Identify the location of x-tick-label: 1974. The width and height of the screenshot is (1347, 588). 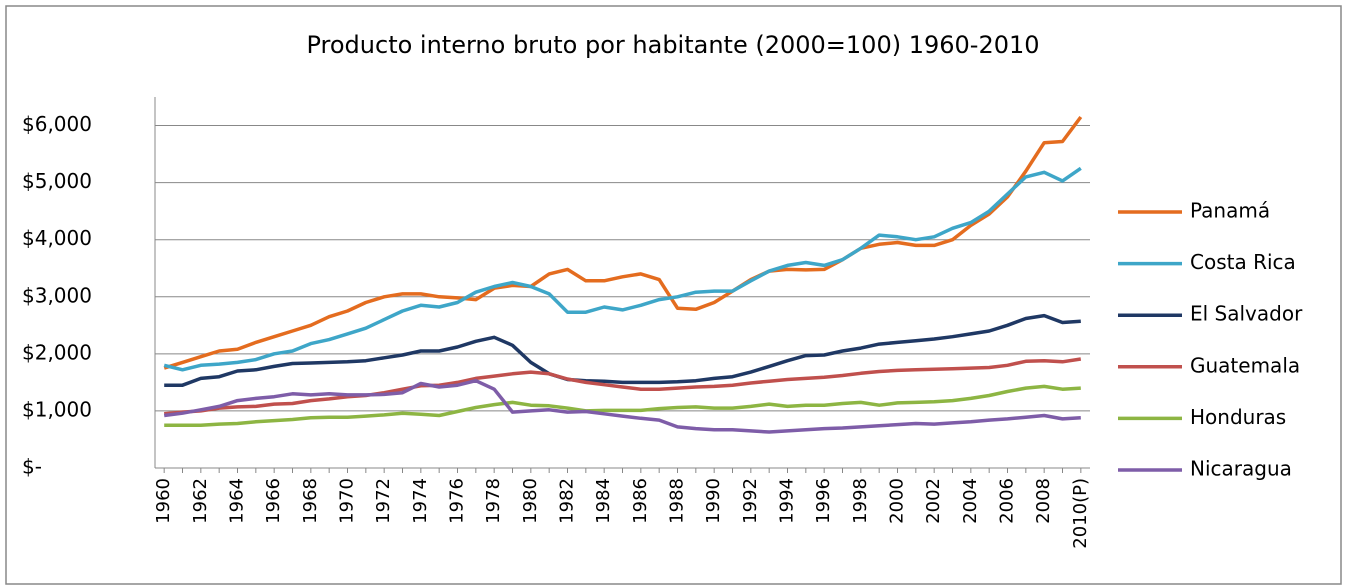
(420, 501).